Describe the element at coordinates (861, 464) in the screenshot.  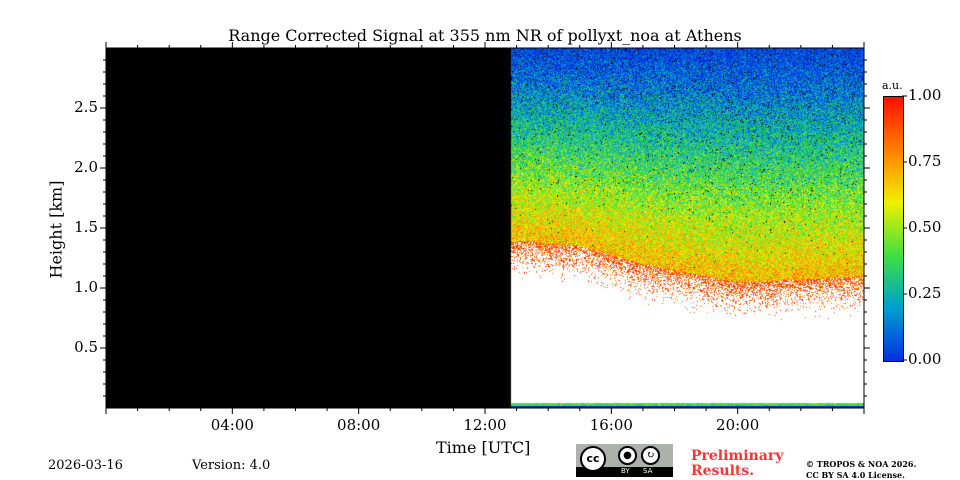
I see `copyright: © TROPOS & NOA 2026.` at that location.